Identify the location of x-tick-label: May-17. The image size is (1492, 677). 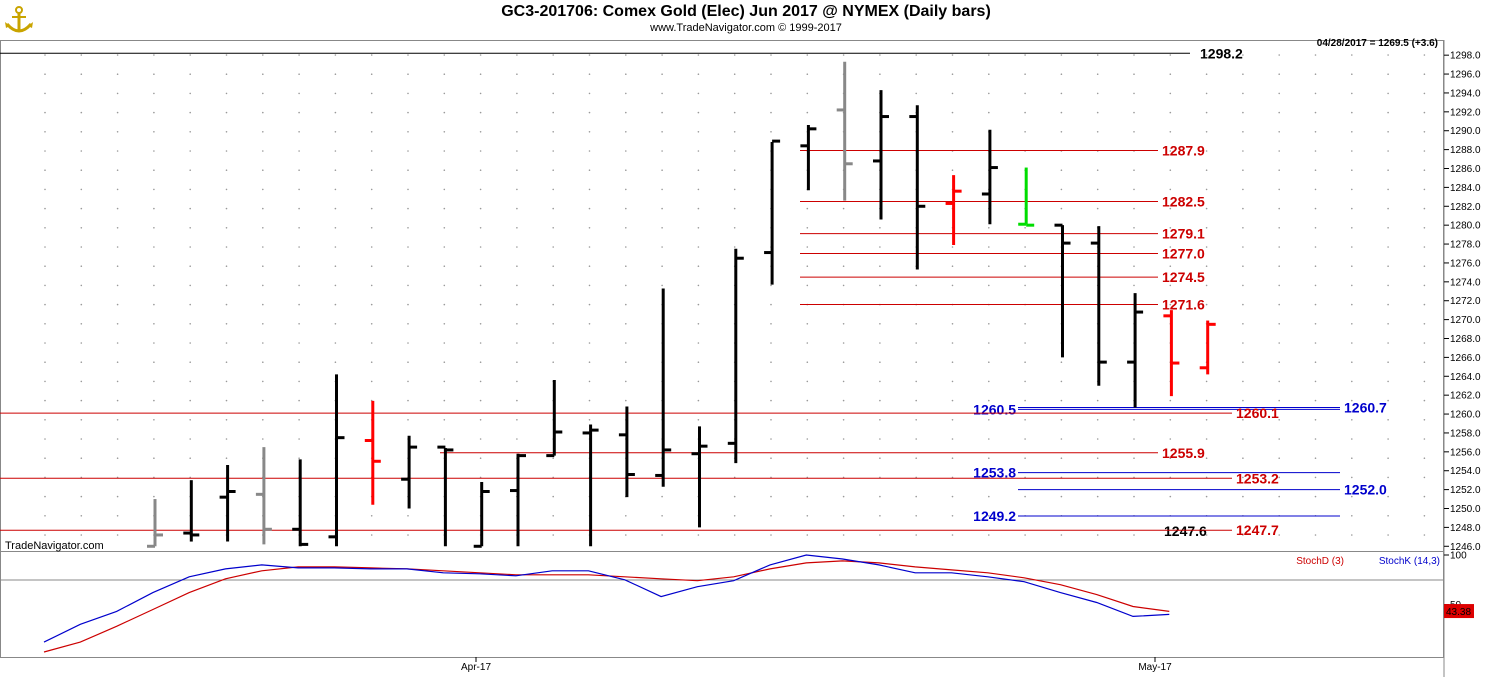
(1155, 667).